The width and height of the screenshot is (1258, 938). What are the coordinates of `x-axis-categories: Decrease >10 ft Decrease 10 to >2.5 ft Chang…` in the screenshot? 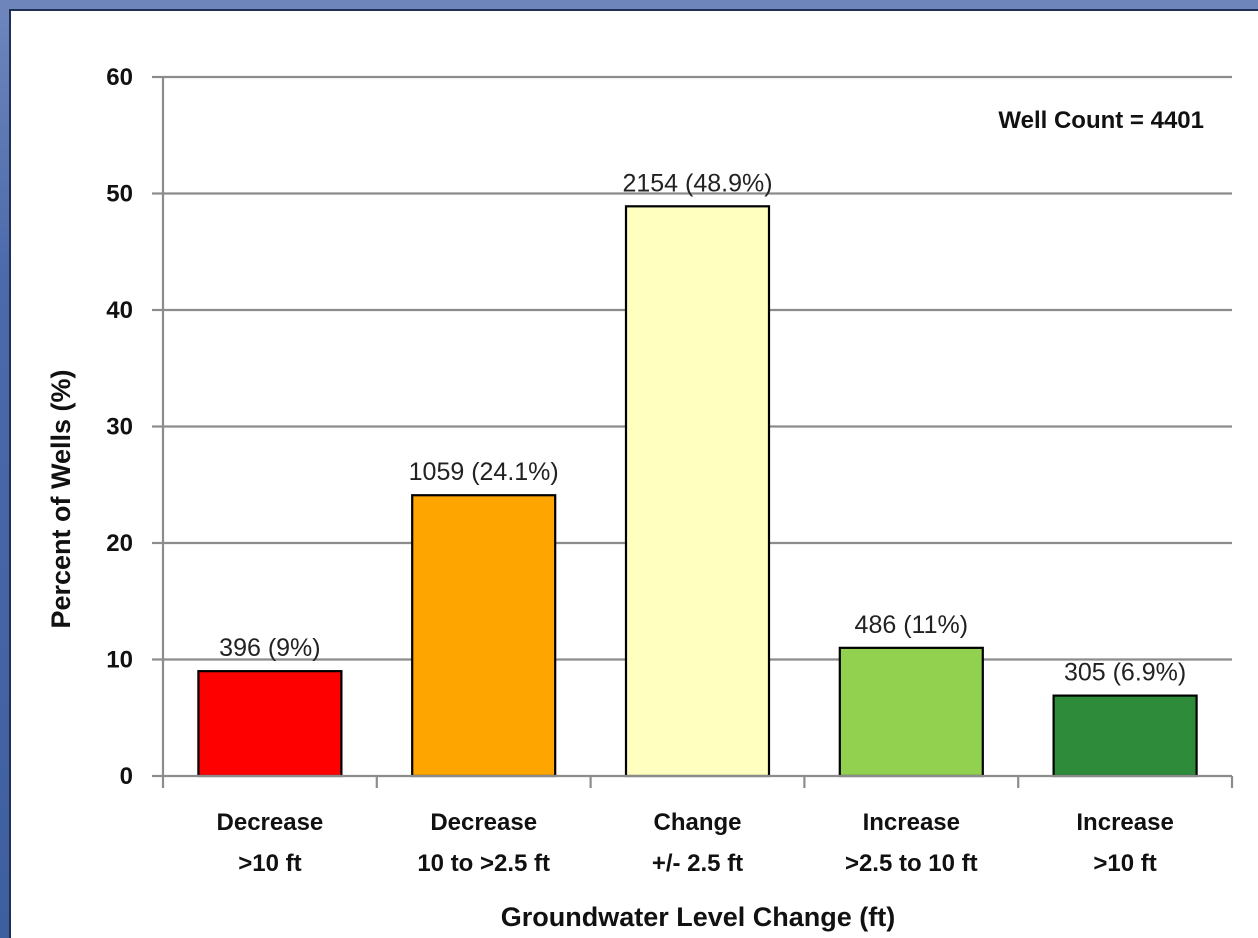 It's located at (695, 843).